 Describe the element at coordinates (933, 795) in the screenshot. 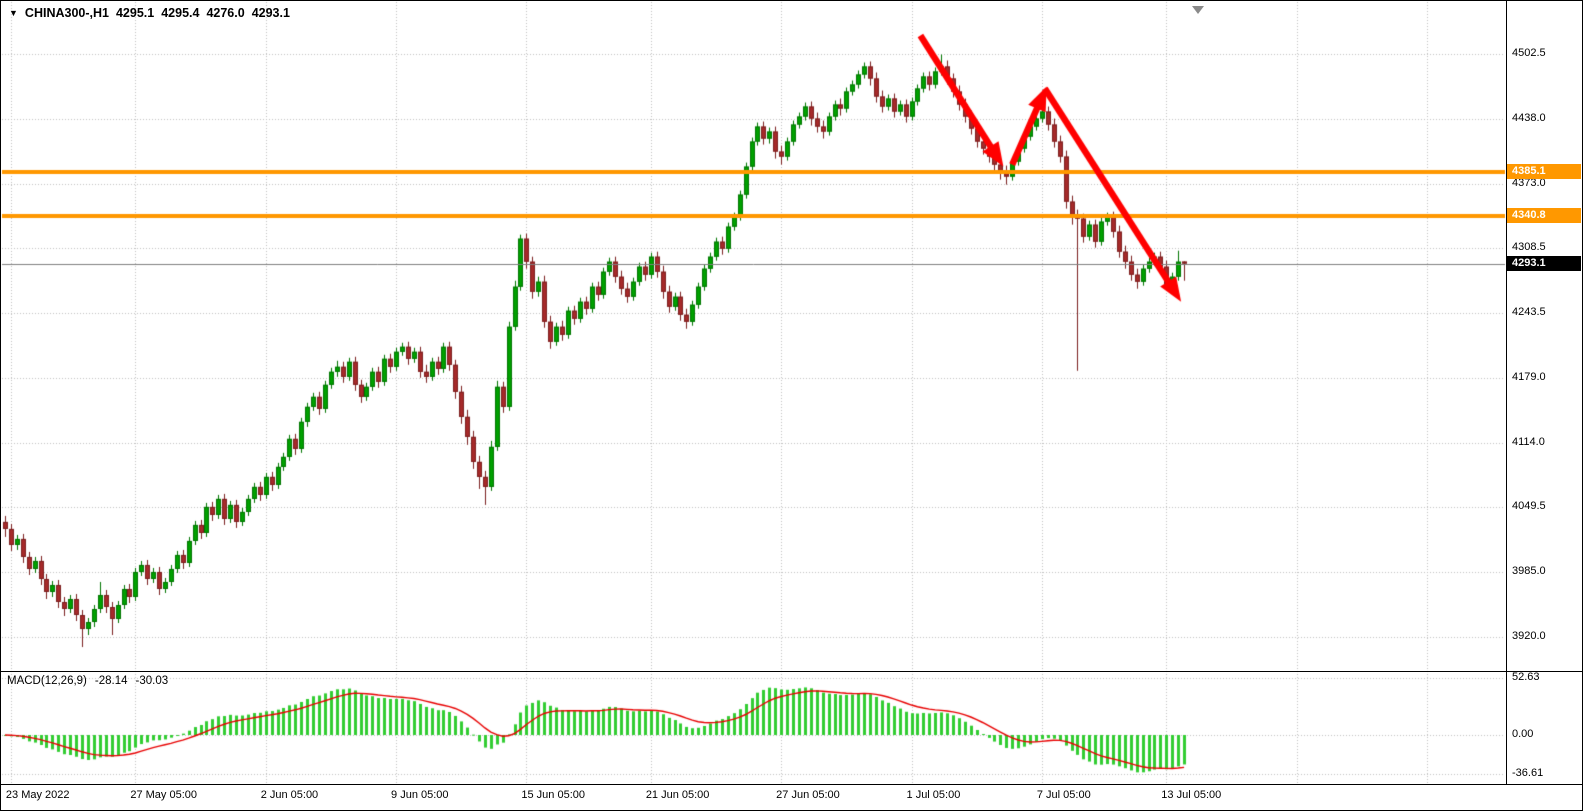

I see `time-axis-tick-label: 1 Jul 05:00` at that location.